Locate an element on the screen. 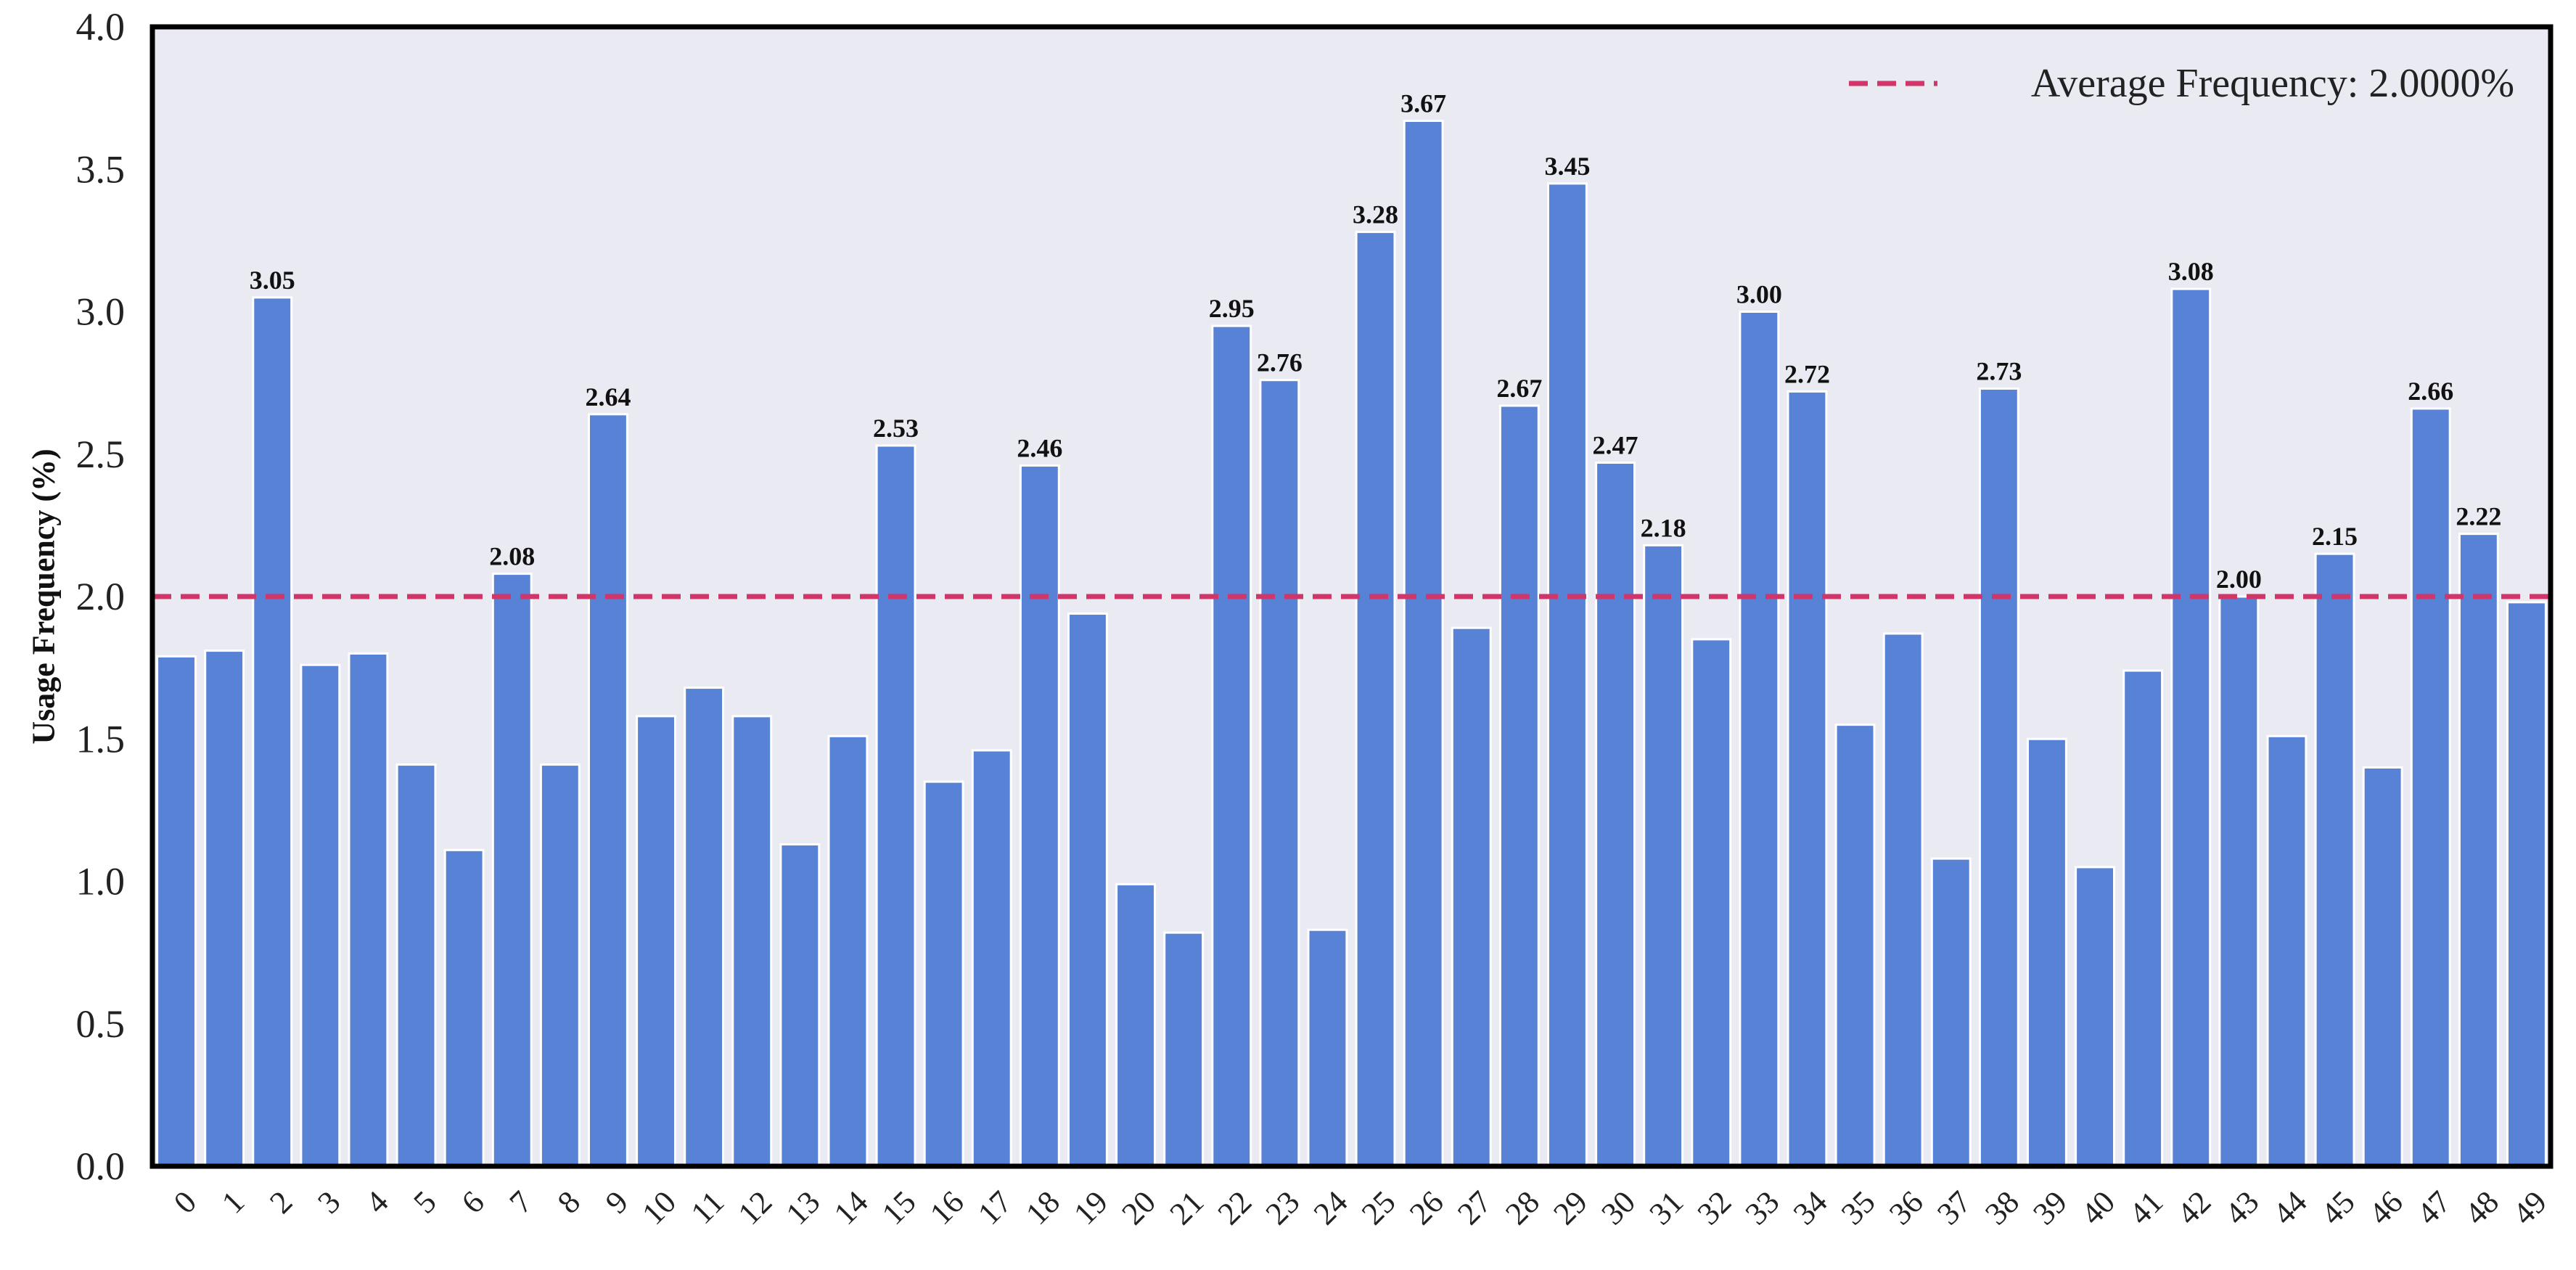 Image resolution: width=2576 pixels, height=1270 pixels. x-tick-label: 7 is located at coordinates (521, 1202).